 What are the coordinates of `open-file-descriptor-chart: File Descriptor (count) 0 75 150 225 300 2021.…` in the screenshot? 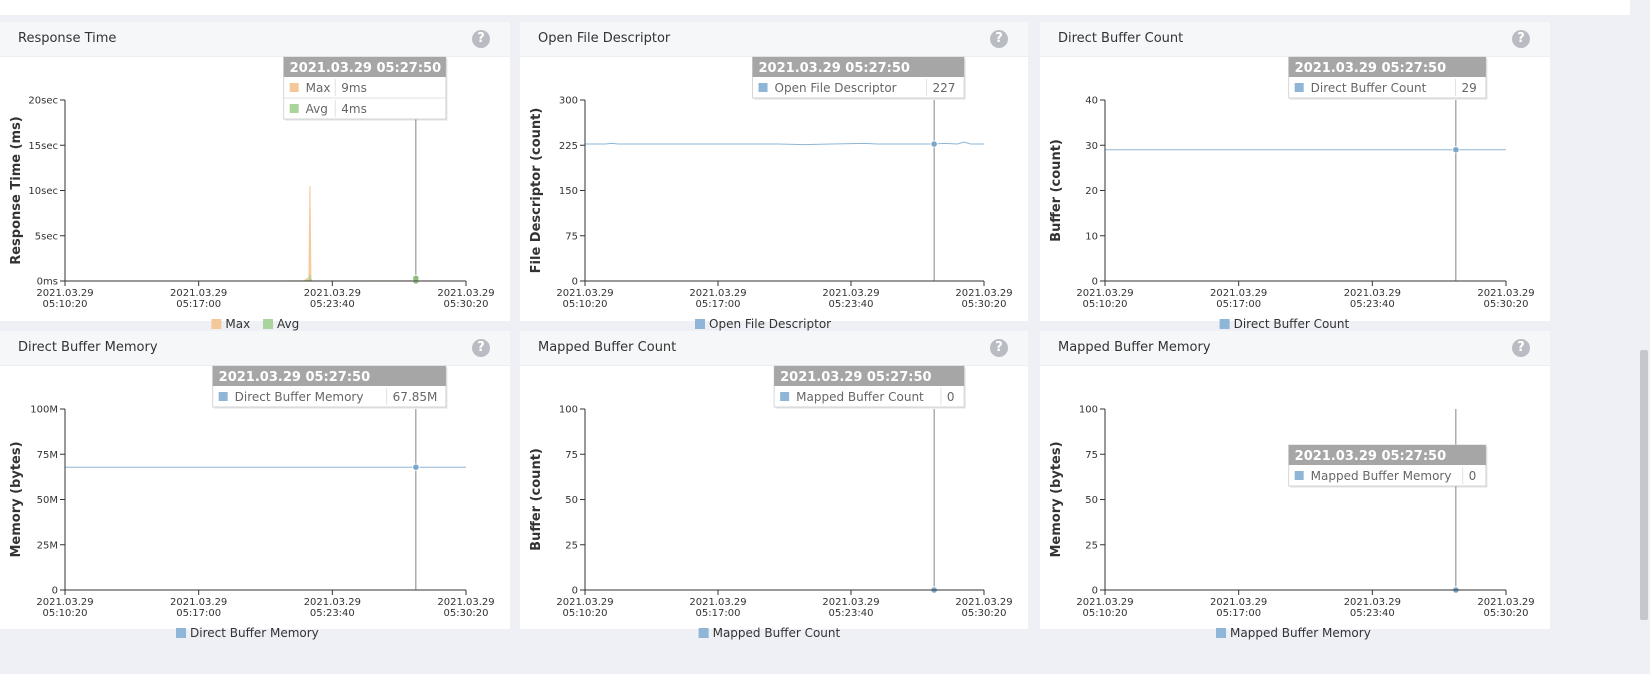 It's located at (774, 193).